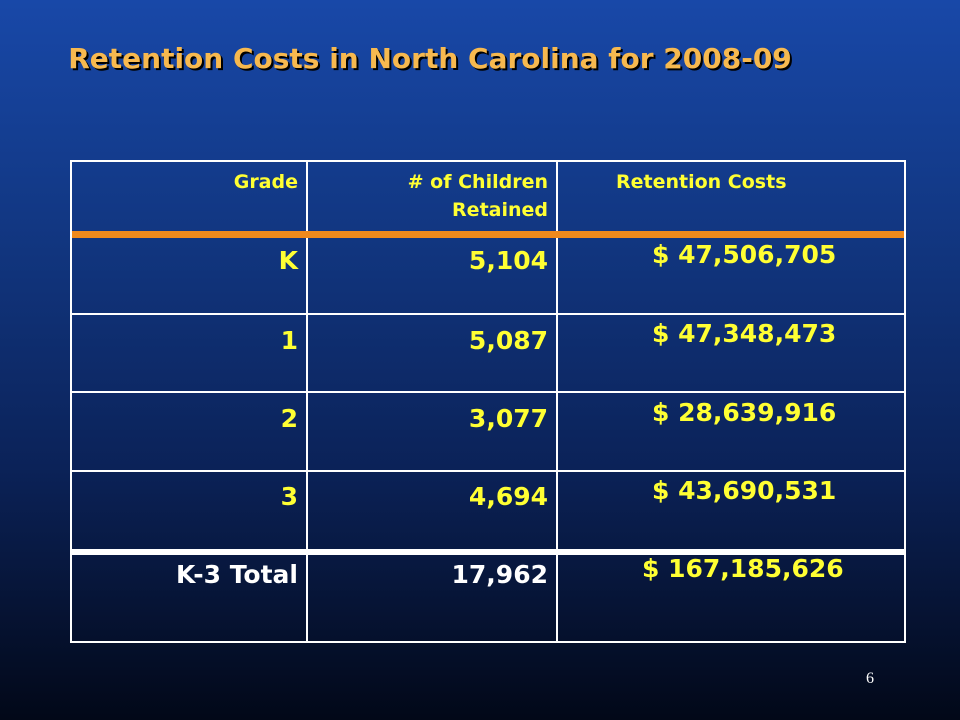 The height and width of the screenshot is (720, 960). Describe the element at coordinates (744, 333) in the screenshot. I see `cost-cell: $ 47,348,473` at that location.